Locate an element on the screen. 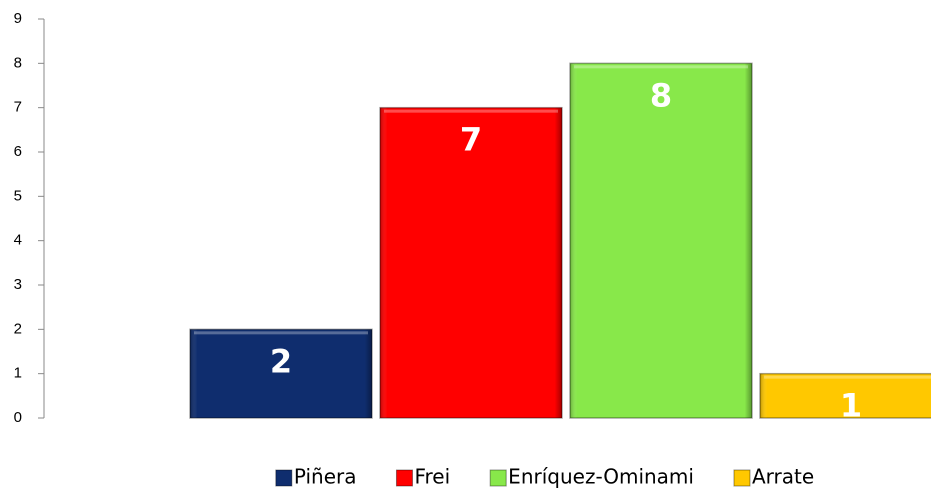 The width and height of the screenshot is (931, 488). legend-label: Arrate is located at coordinates (783, 476).